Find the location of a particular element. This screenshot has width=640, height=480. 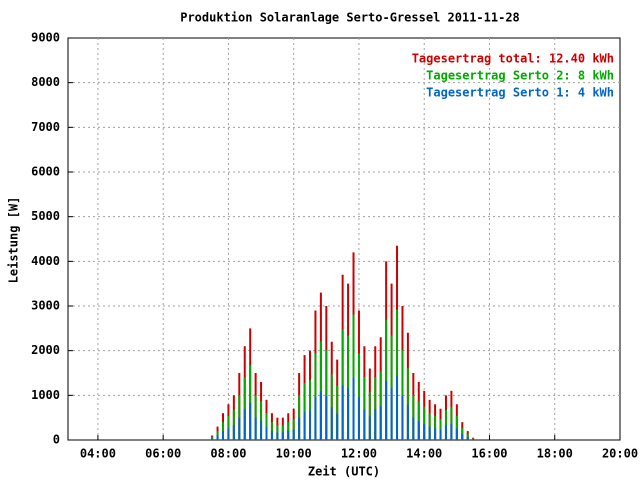

x-axis-label: Zeit (UTC) is located at coordinates (344, 472).